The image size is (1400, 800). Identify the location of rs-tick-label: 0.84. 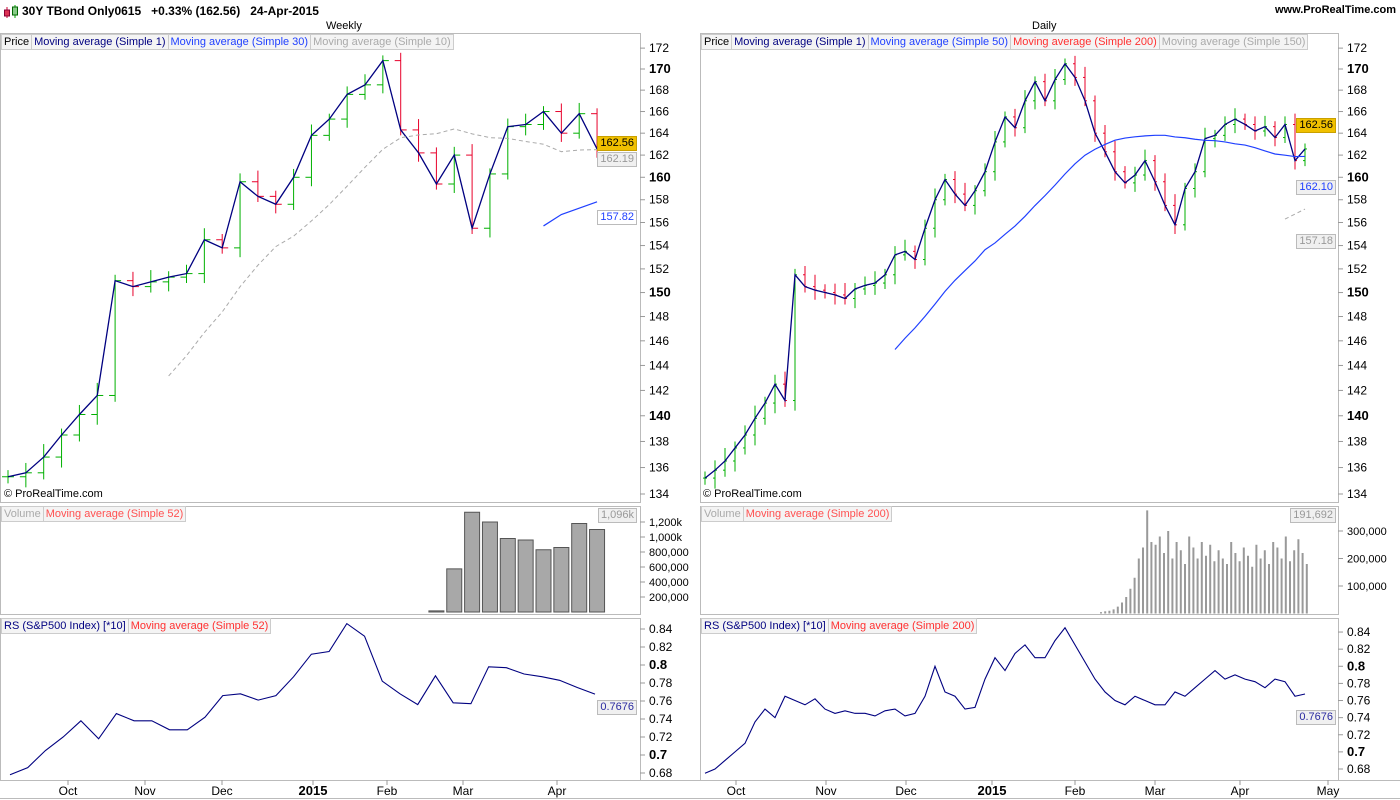
(661, 629).